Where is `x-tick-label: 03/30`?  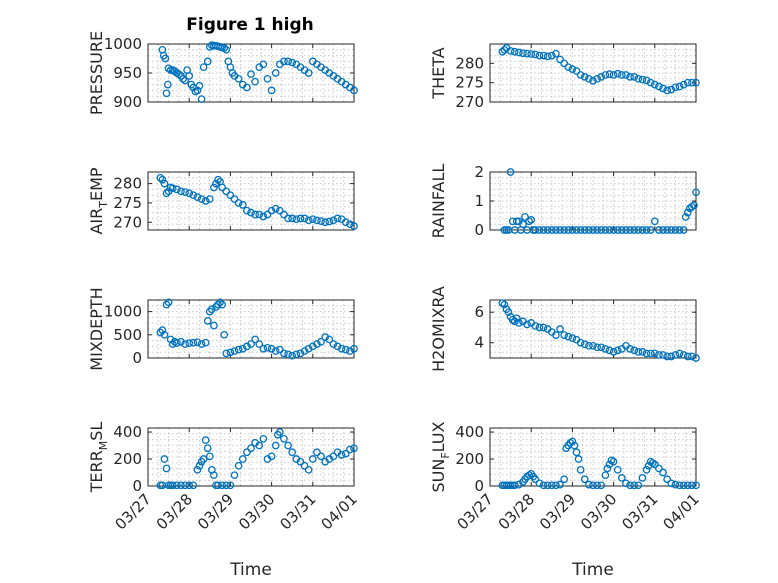
x-tick-label: 03/30 is located at coordinates (598, 511).